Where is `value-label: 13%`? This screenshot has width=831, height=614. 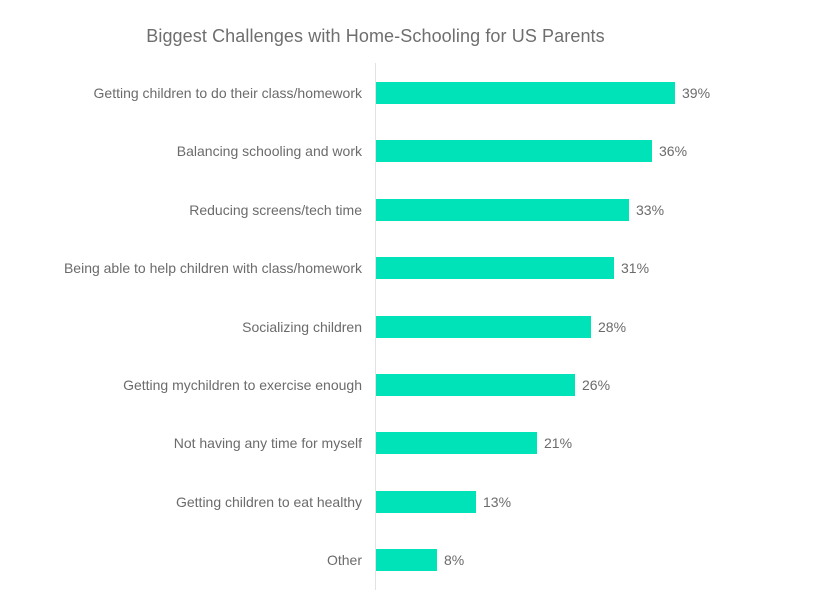 value-label: 13% is located at coordinates (497, 502).